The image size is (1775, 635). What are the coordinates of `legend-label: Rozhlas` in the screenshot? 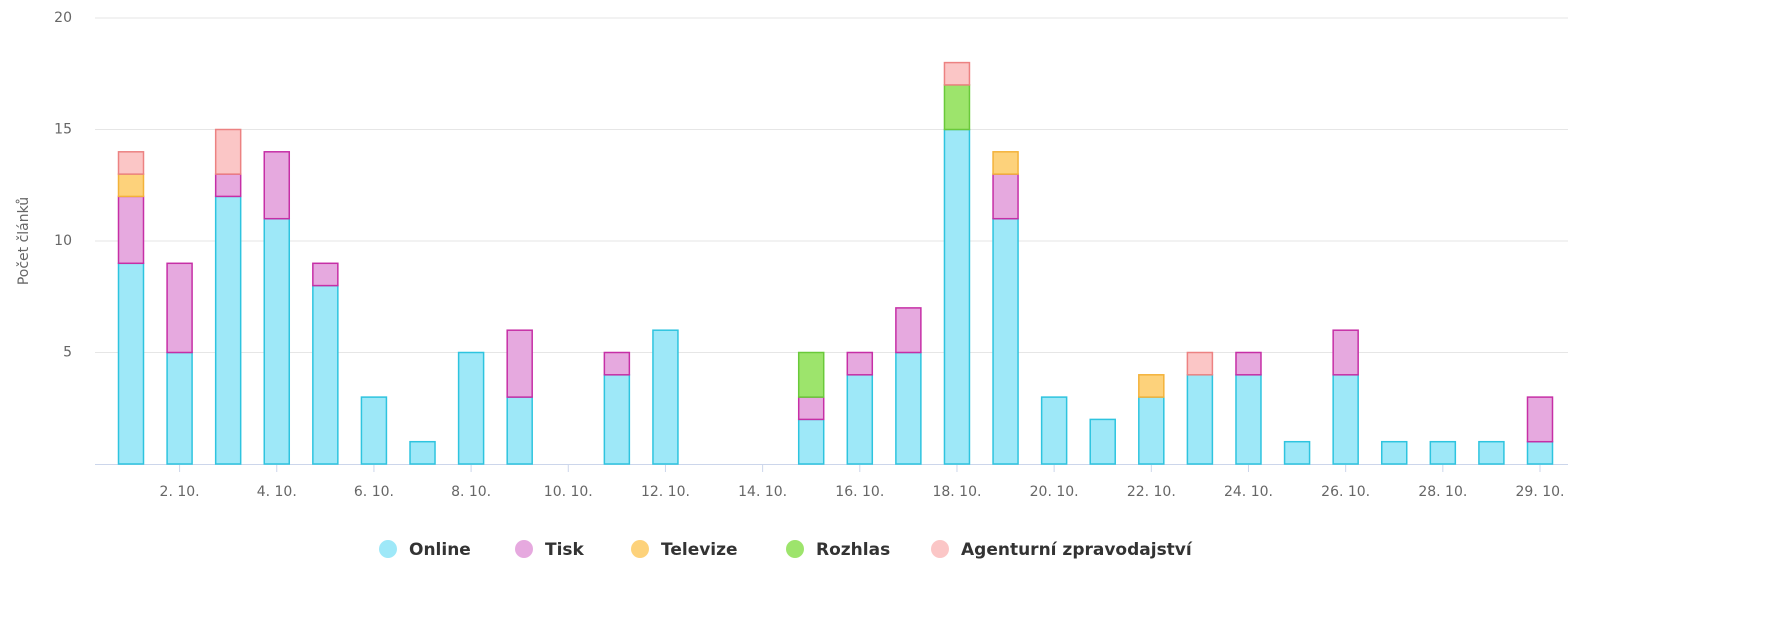 It's located at (853, 550).